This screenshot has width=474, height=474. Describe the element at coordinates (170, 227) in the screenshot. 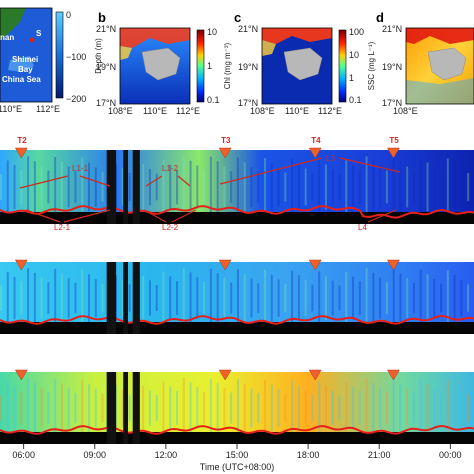

I see `annot-L2-2: L2-2` at that location.